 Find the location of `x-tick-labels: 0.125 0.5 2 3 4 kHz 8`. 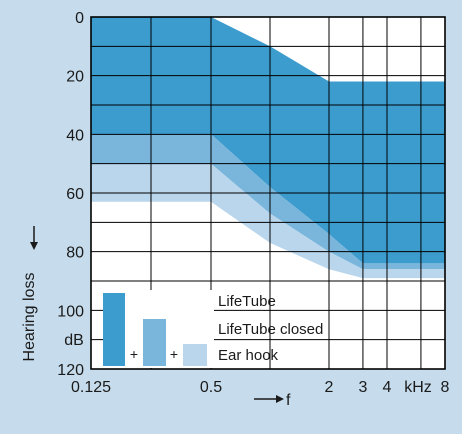

x-tick-labels: 0.125 0.5 2 3 4 kHz 8 is located at coordinates (260, 387).